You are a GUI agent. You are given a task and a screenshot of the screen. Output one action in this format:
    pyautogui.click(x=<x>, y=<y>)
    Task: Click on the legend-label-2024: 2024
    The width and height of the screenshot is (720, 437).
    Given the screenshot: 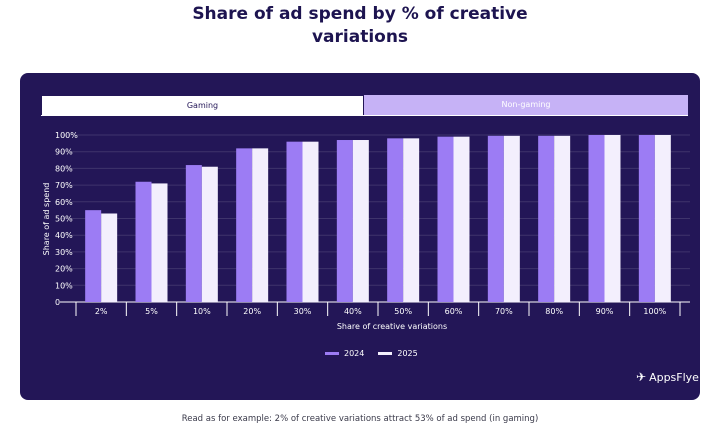 What is the action you would take?
    pyautogui.click(x=354, y=353)
    